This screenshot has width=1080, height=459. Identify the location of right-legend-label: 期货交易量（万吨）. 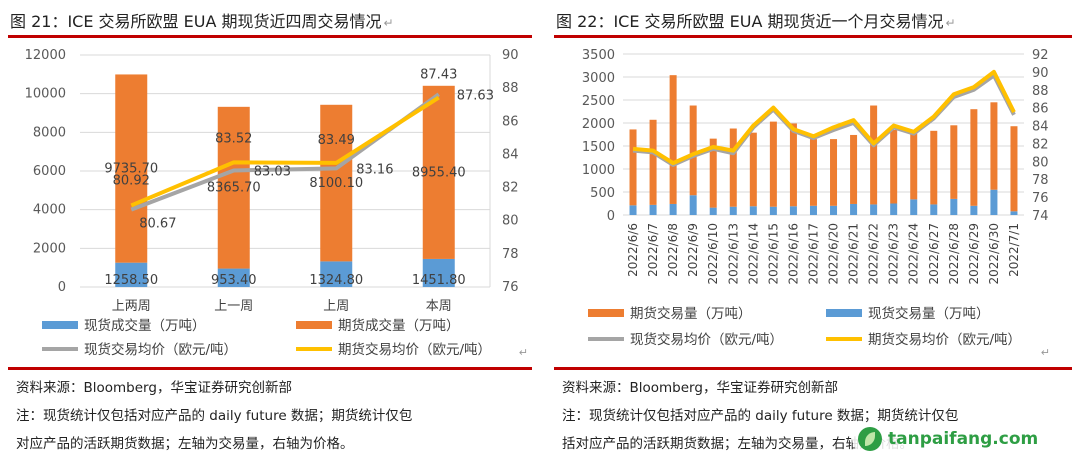
(691, 313).